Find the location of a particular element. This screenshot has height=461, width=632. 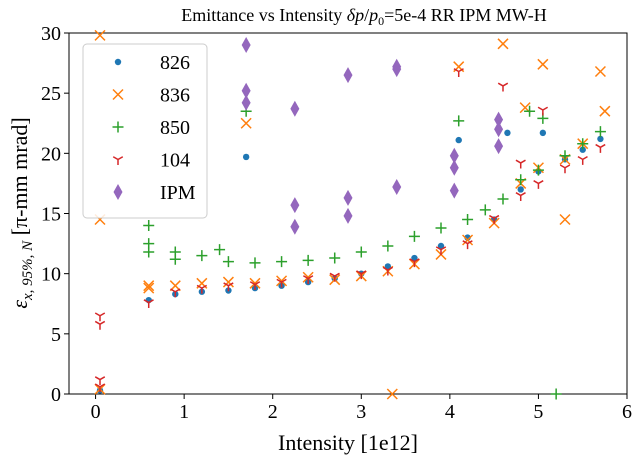

legend-box is located at coordinates (145, 131).